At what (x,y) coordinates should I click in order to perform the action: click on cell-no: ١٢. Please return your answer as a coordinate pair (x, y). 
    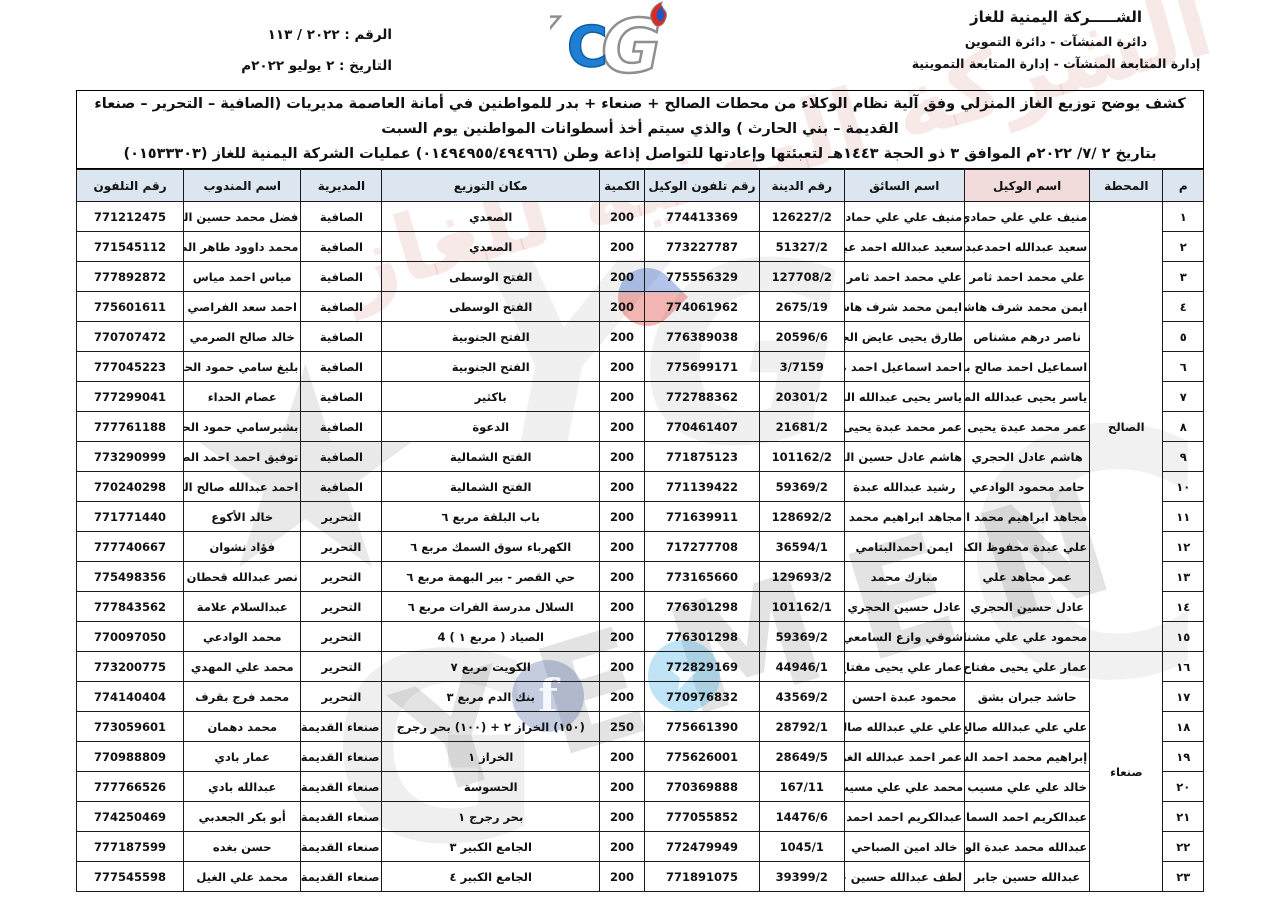
    Looking at the image, I should click on (1183, 546).